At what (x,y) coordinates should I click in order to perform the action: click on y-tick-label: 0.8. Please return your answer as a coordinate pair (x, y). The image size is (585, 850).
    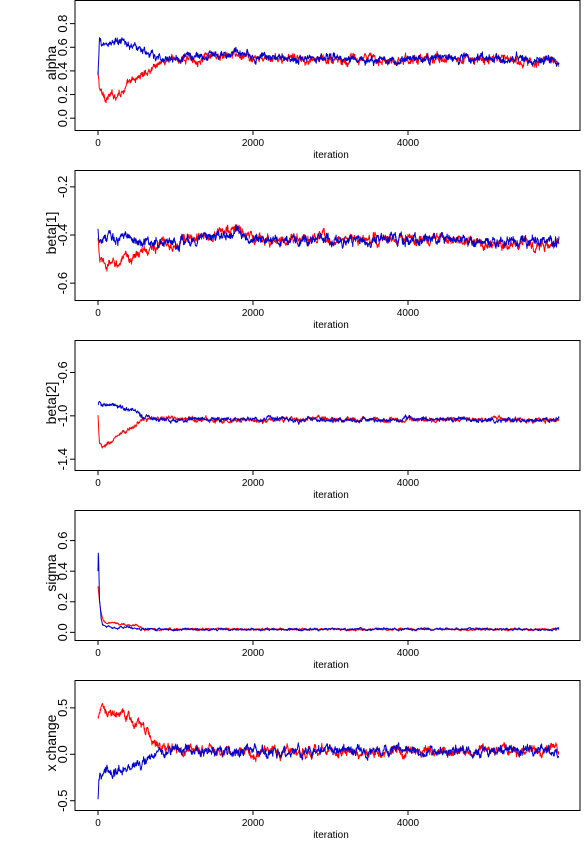
    Looking at the image, I should click on (62, 24).